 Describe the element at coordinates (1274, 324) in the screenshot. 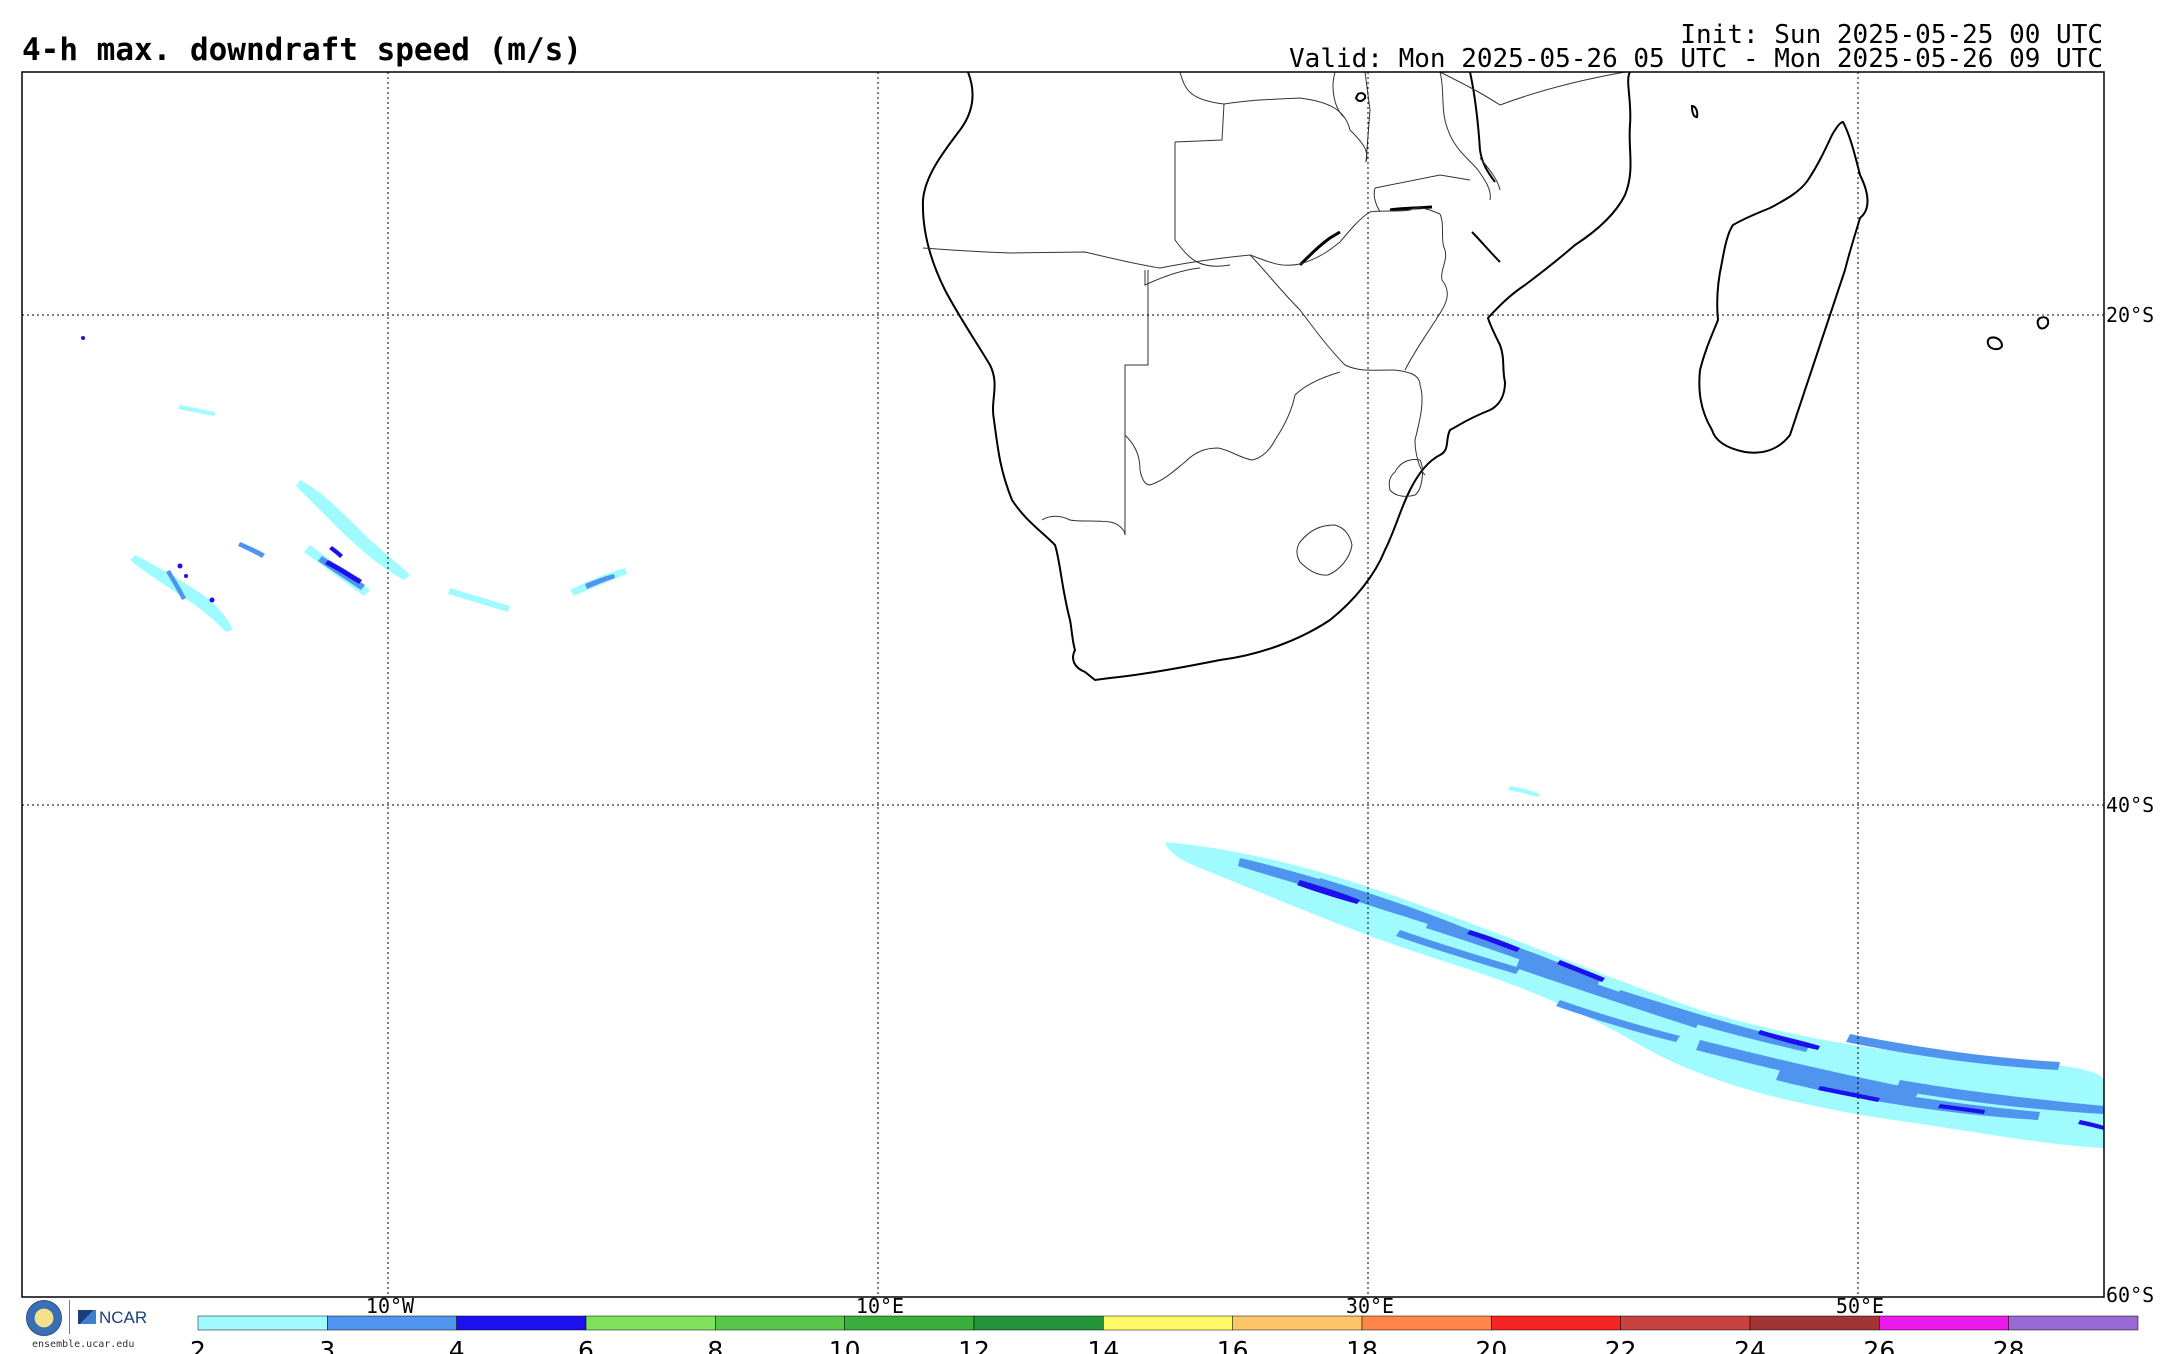

I see `country-borders` at that location.